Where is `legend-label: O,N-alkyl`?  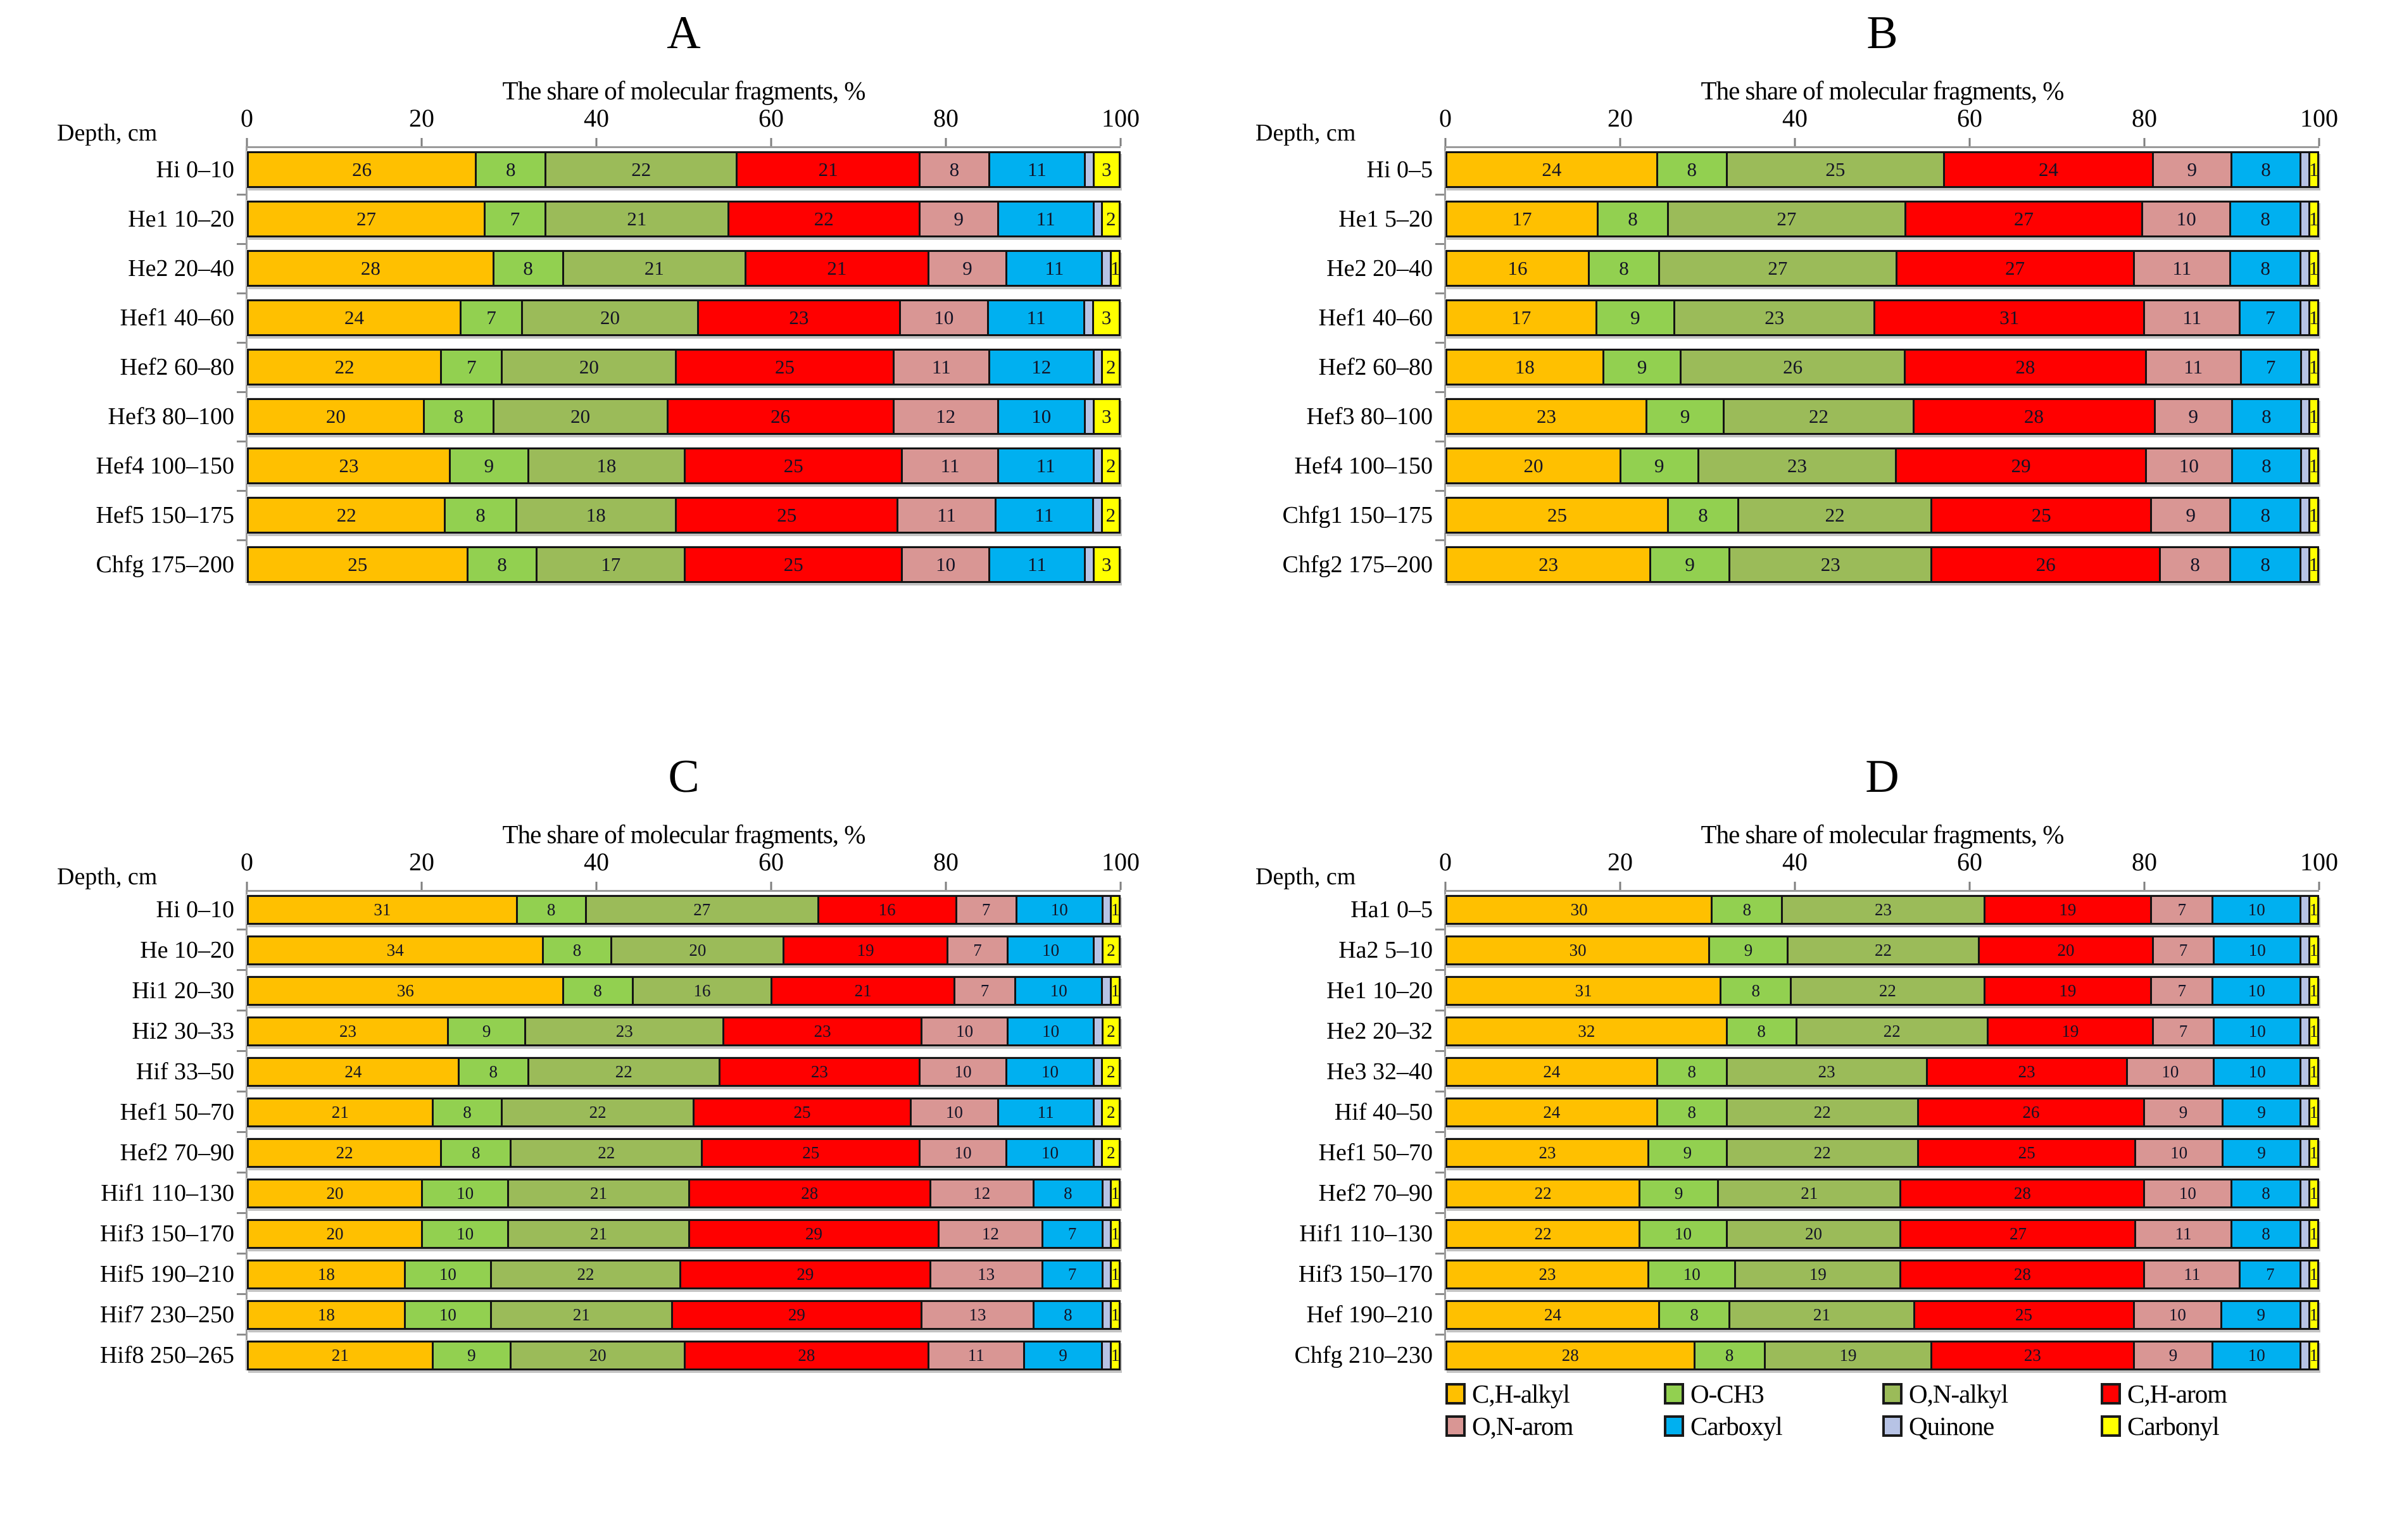
legend-label: O,N-alkyl is located at coordinates (1958, 1393).